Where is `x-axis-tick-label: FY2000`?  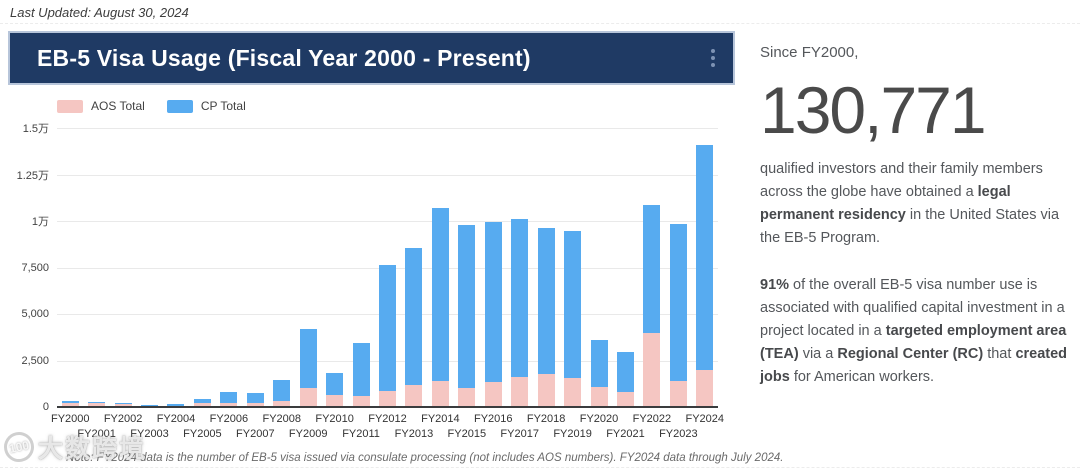 x-axis-tick-label: FY2000 is located at coordinates (70, 419).